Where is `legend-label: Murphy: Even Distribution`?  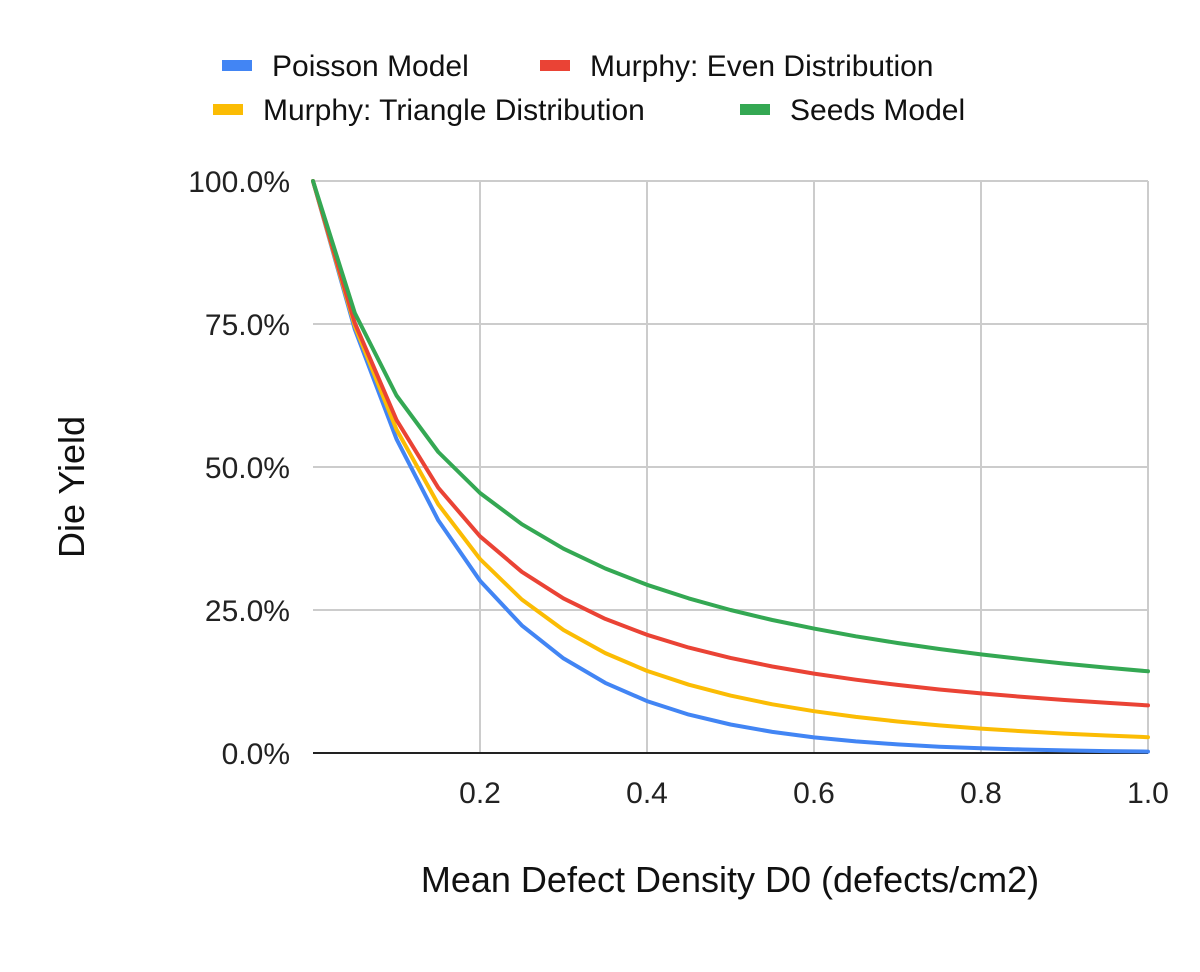
legend-label: Murphy: Even Distribution is located at coordinates (761, 66).